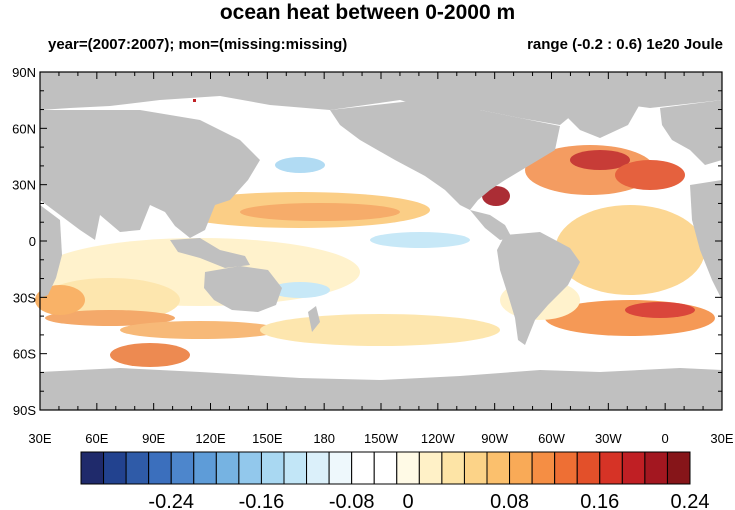  I want to click on lon-label: 60E, so click(96, 438).